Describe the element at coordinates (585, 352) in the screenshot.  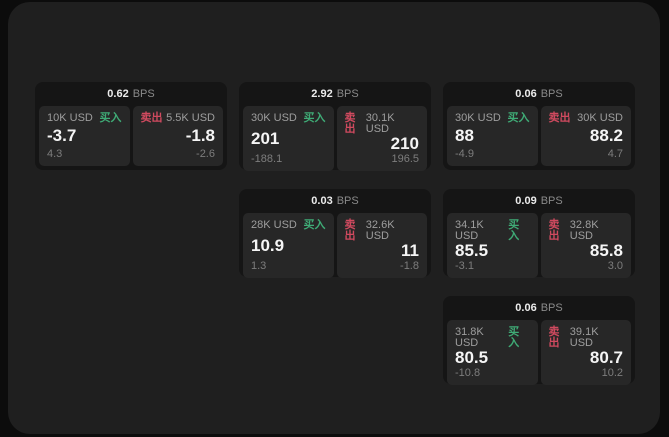
I see `sell-panel: 卖出 39.1K USD 80.7 10.2` at that location.